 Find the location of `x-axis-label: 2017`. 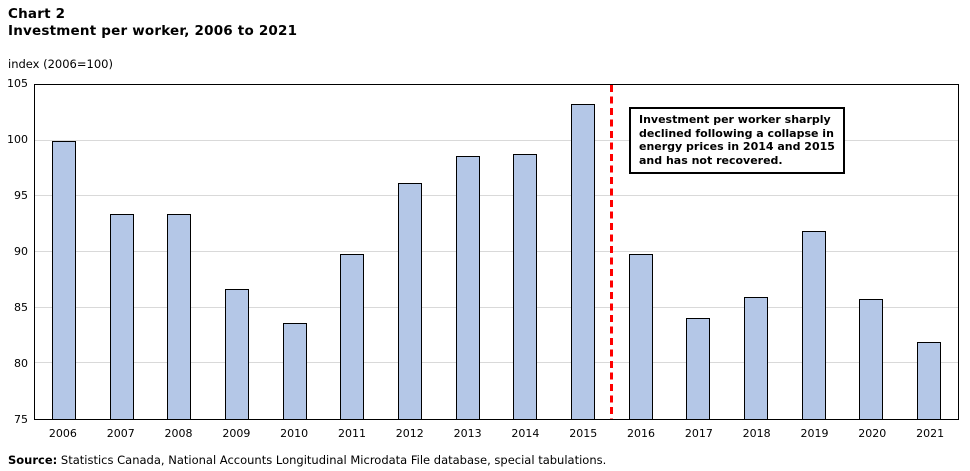

x-axis-label: 2017 is located at coordinates (698, 433).